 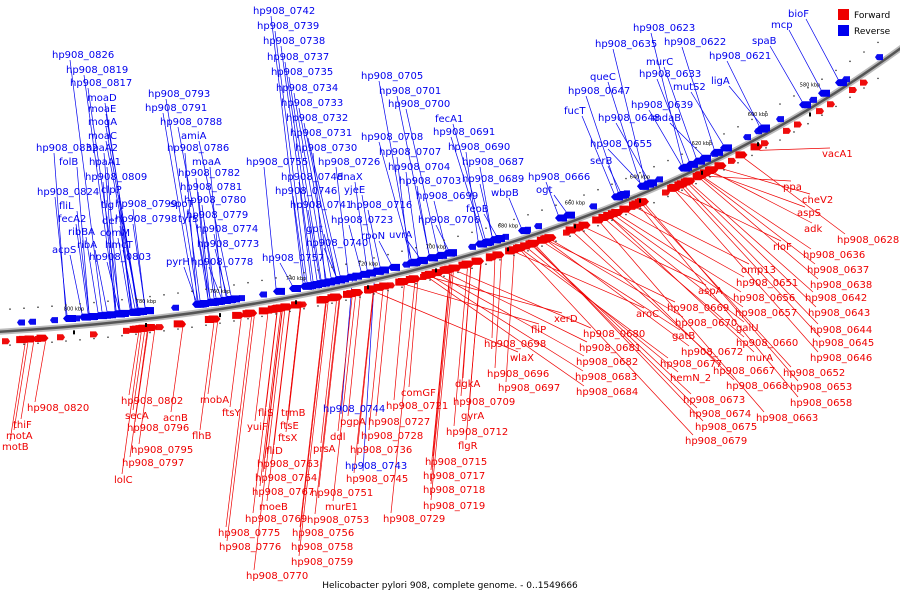 What do you see at coordinates (322, 562) in the screenshot?
I see `gene-label-hp908_0759: hp908_0759` at bounding box center [322, 562].